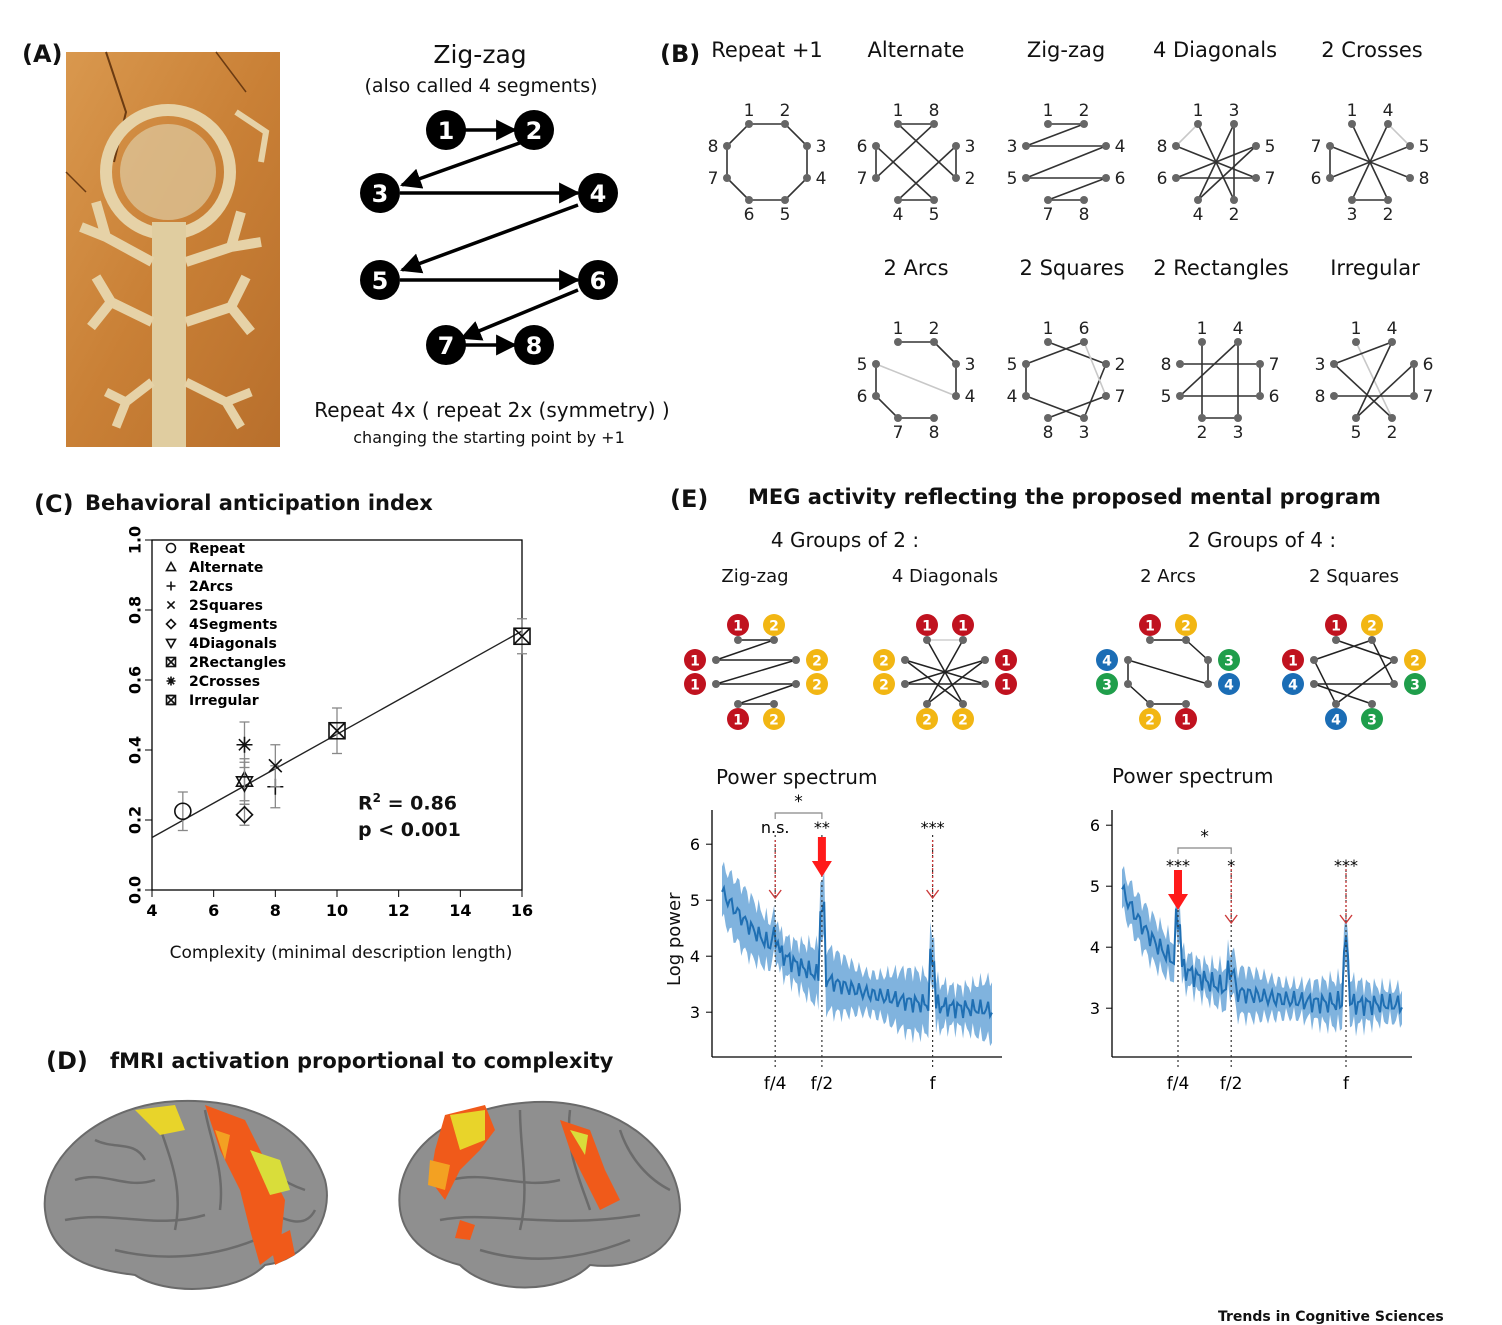 This screenshot has height=1325, width=1502. I want to click on y-tick-label: 0.8, so click(135, 610).